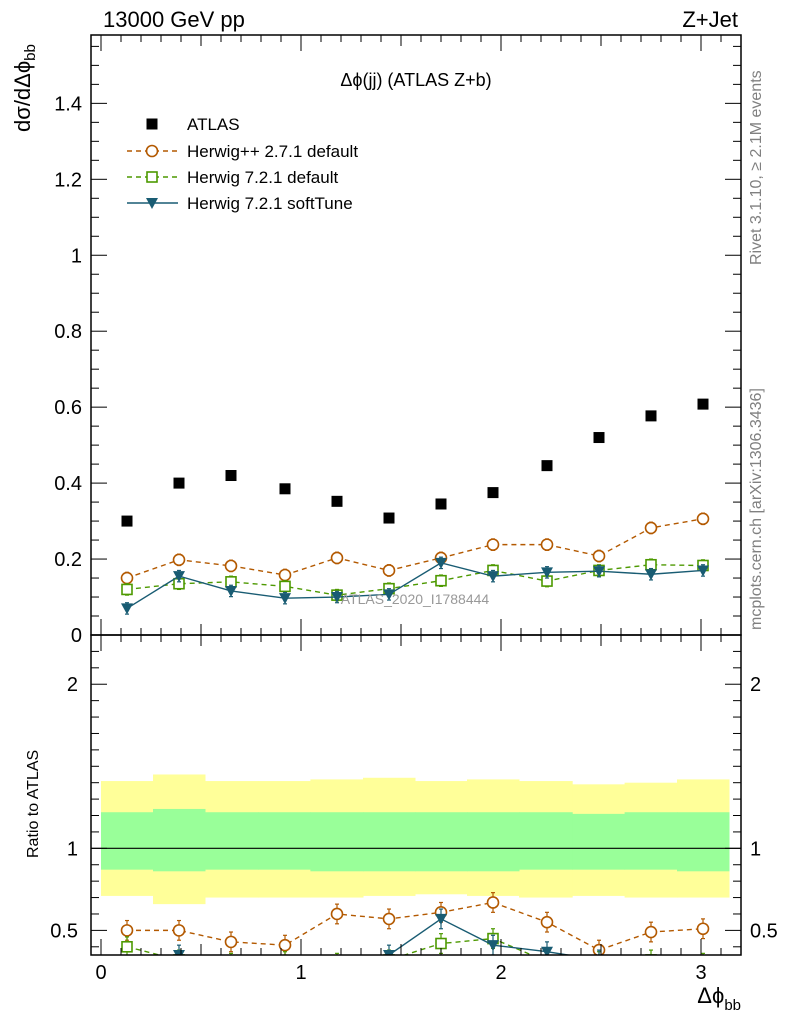  What do you see at coordinates (68, 560) in the screenshot?
I see `main-y-tick-label: 0.2` at bounding box center [68, 560].